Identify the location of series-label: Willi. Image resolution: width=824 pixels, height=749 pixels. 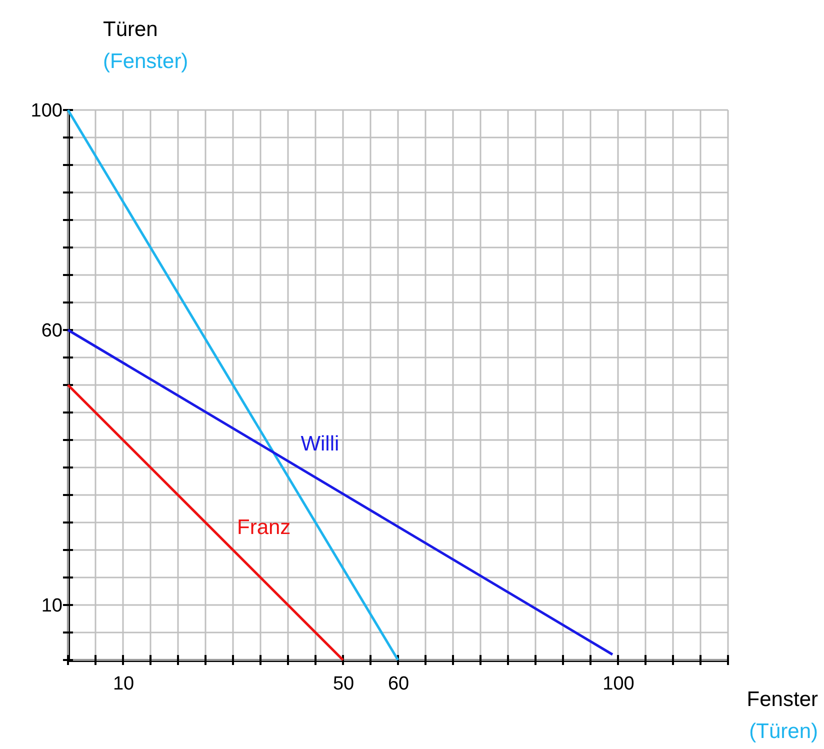
(320, 444).